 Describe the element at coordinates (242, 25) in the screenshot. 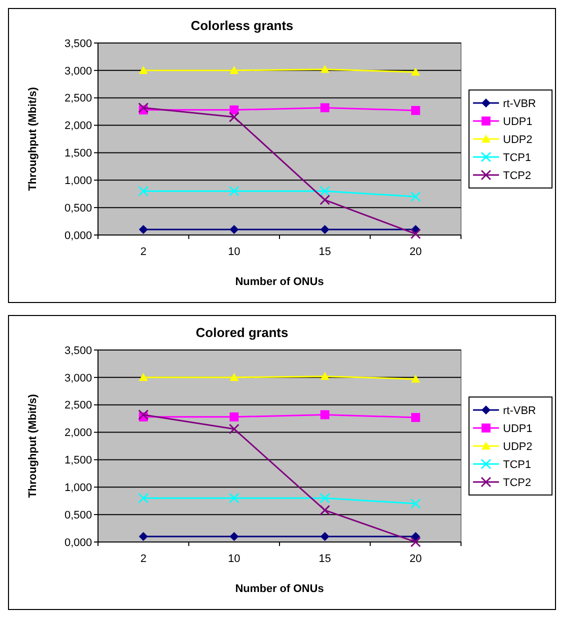

I see `chart-title: Colorless grants` at that location.